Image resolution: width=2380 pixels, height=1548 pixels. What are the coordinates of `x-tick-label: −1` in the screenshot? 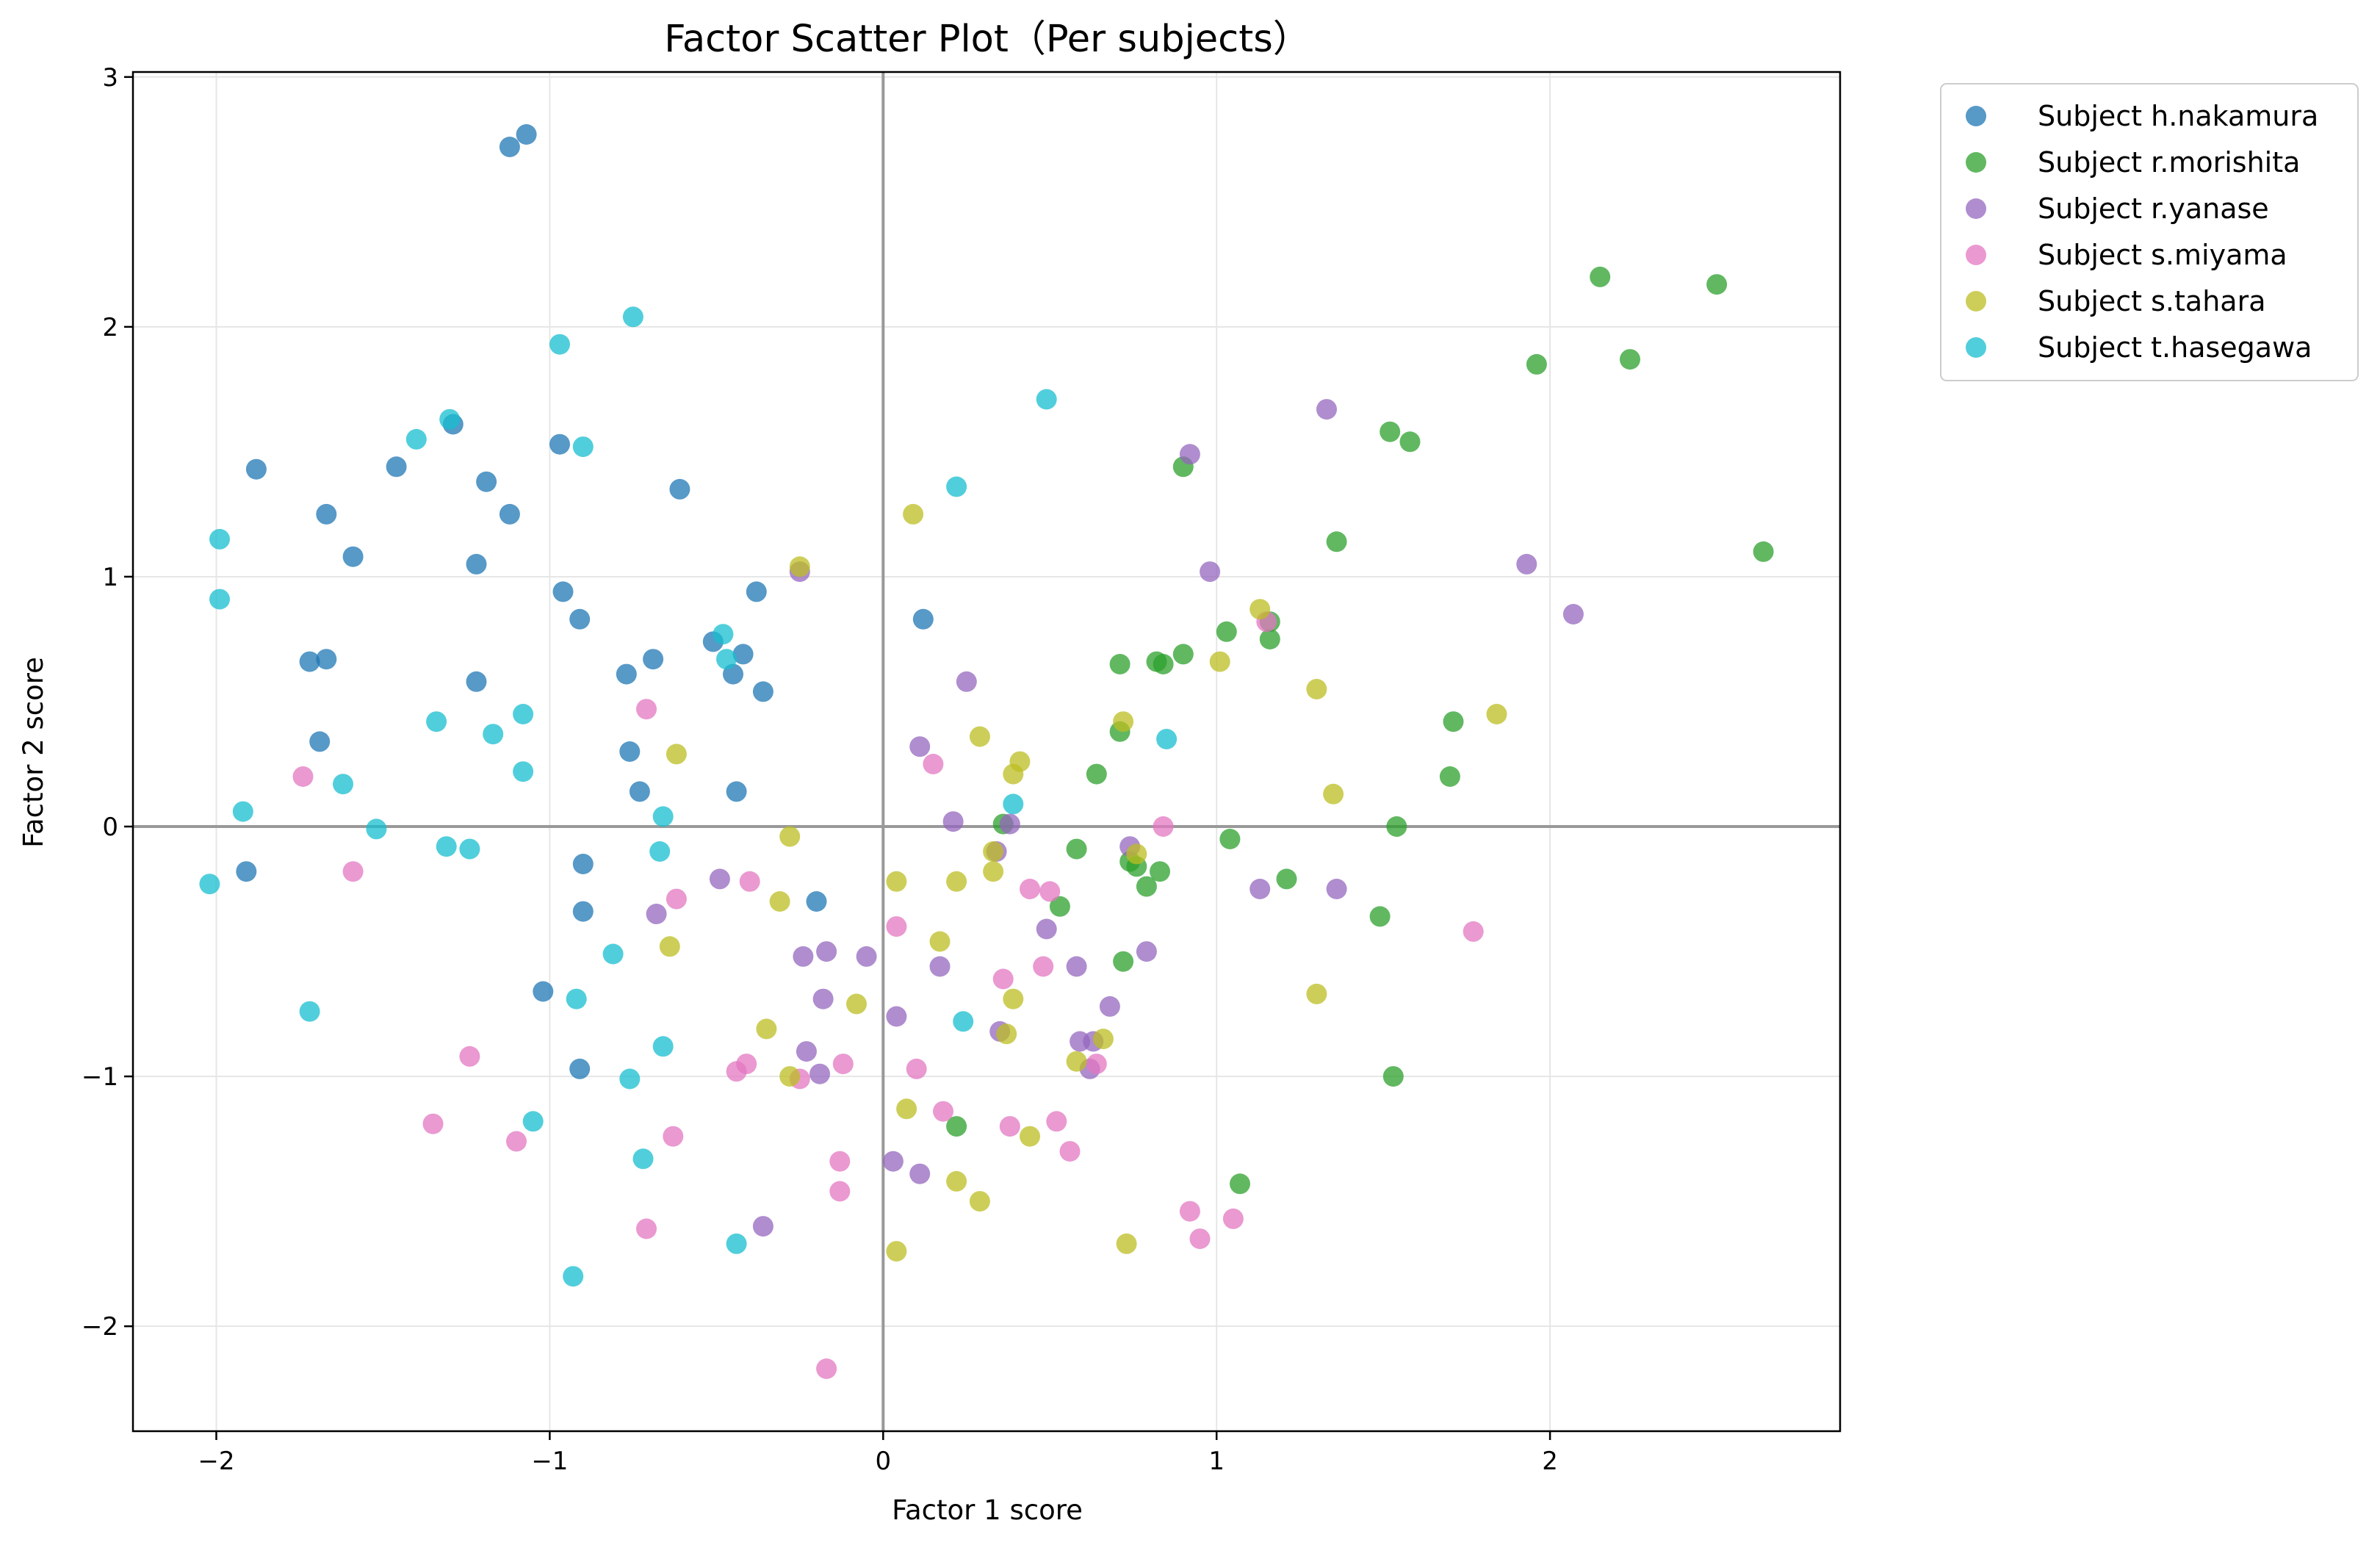 It's located at (550, 1461).